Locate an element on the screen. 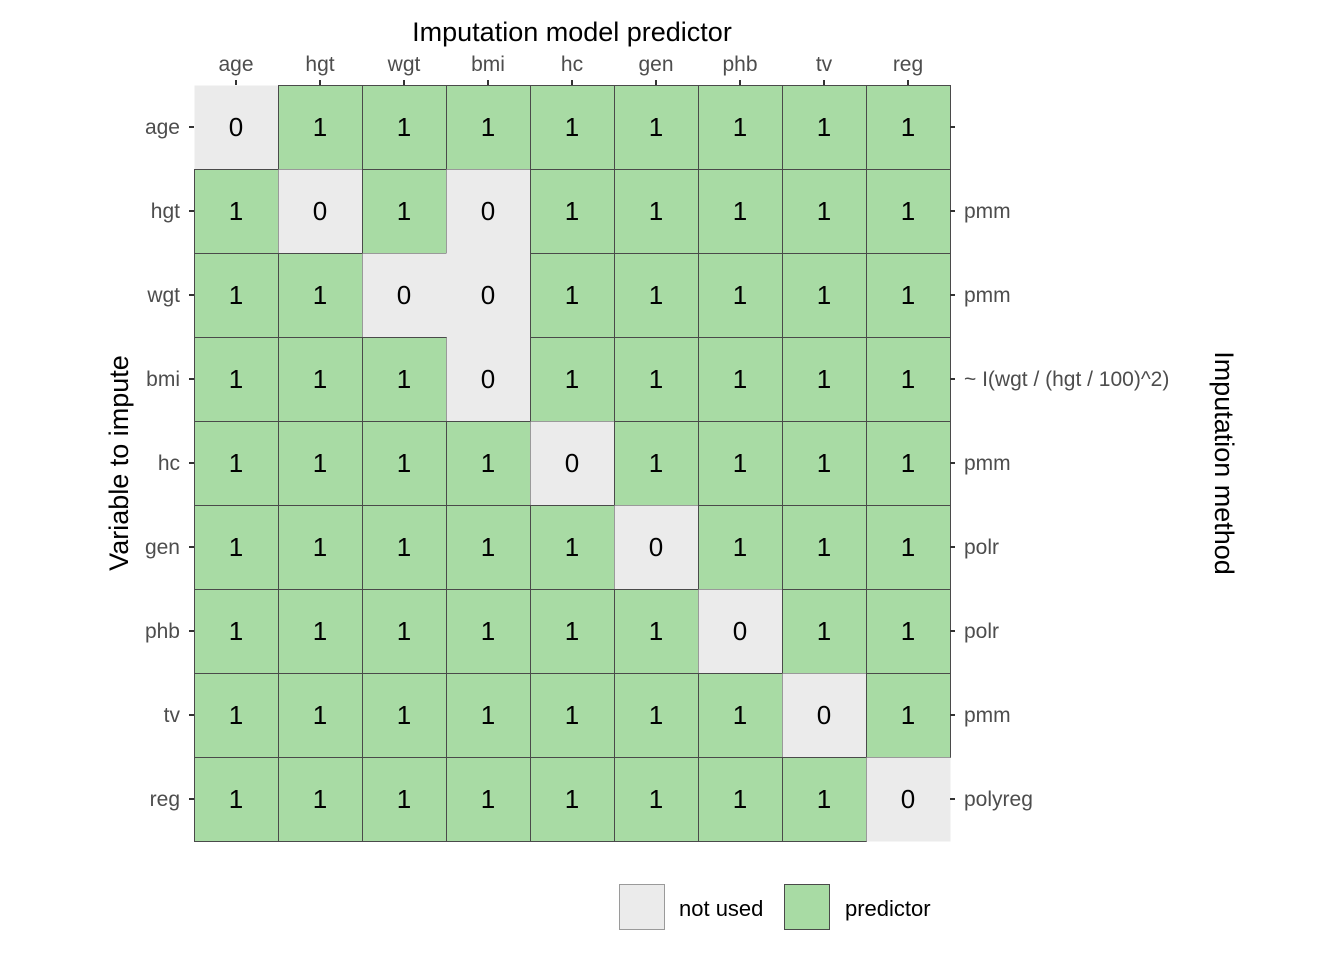 This screenshot has width=1344, height=960. y-tick-label: hgt is located at coordinates (165, 211).